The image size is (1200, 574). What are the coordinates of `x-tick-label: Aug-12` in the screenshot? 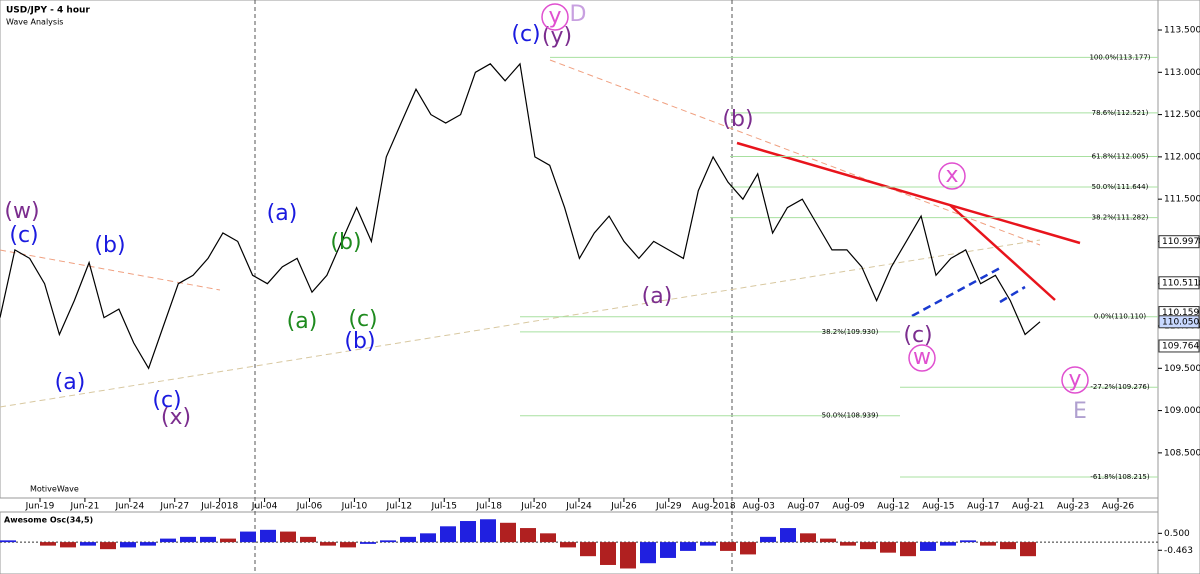 It's located at (893, 507).